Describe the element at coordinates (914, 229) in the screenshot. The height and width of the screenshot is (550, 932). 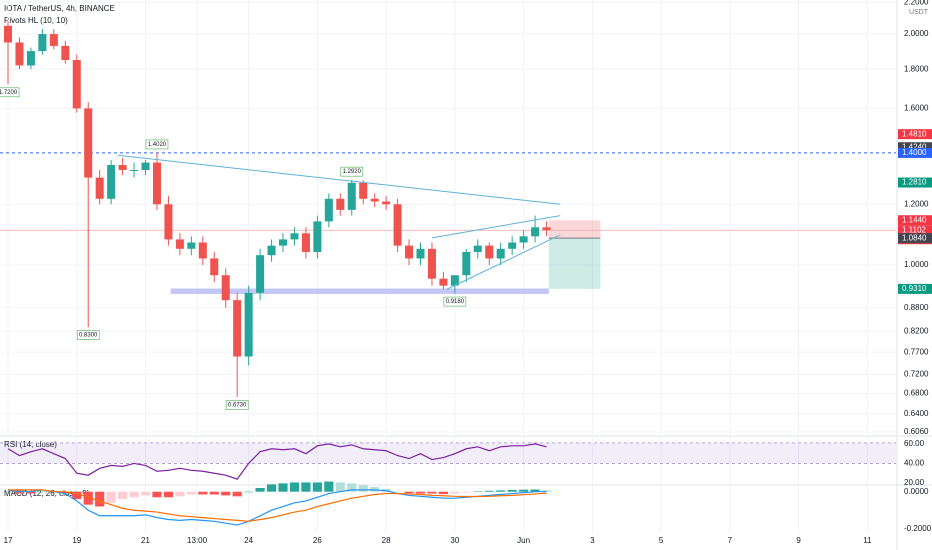
I see `price-tag-label: 1.1102` at that location.